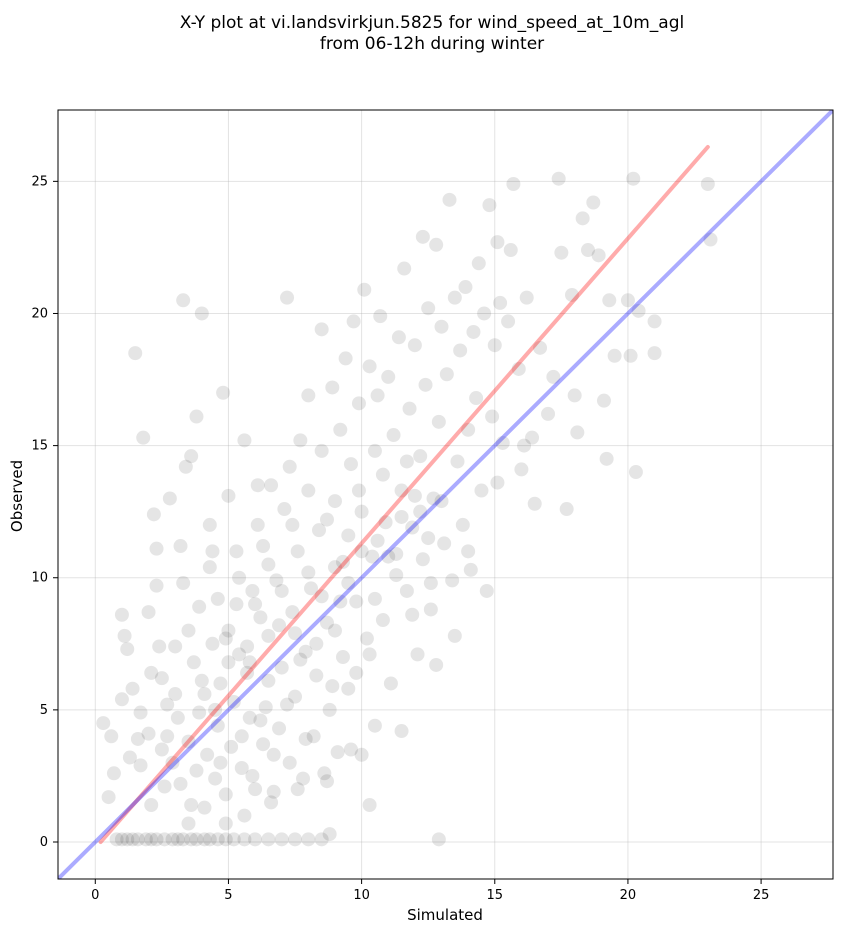 Image resolution: width=843 pixels, height=934 pixels. I want to click on y-tick-label: 25, so click(39, 181).